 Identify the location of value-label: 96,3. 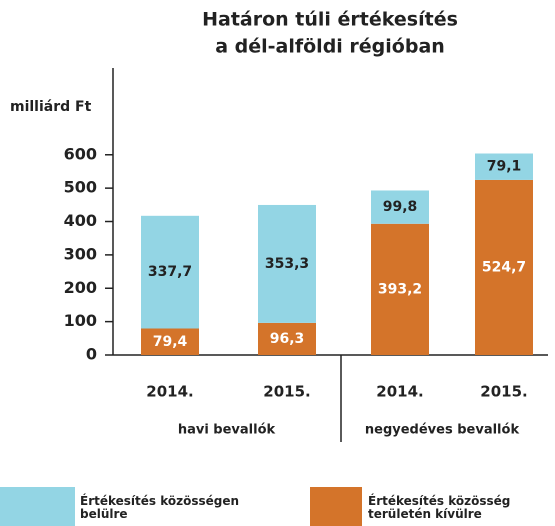
(287, 339).